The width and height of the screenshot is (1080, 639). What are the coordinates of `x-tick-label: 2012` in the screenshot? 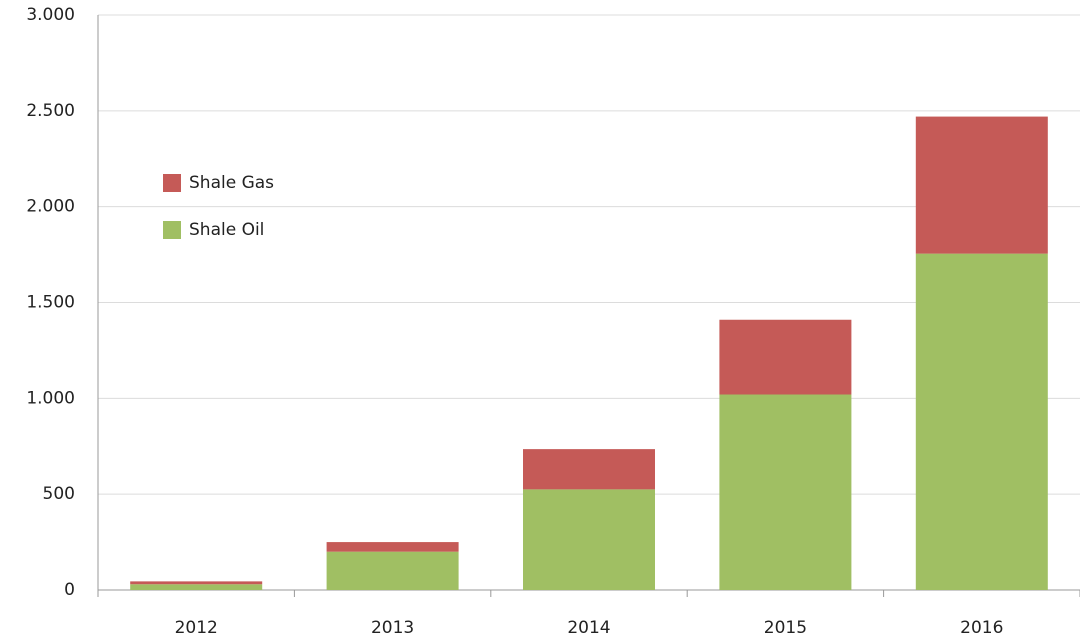 It's located at (196, 628).